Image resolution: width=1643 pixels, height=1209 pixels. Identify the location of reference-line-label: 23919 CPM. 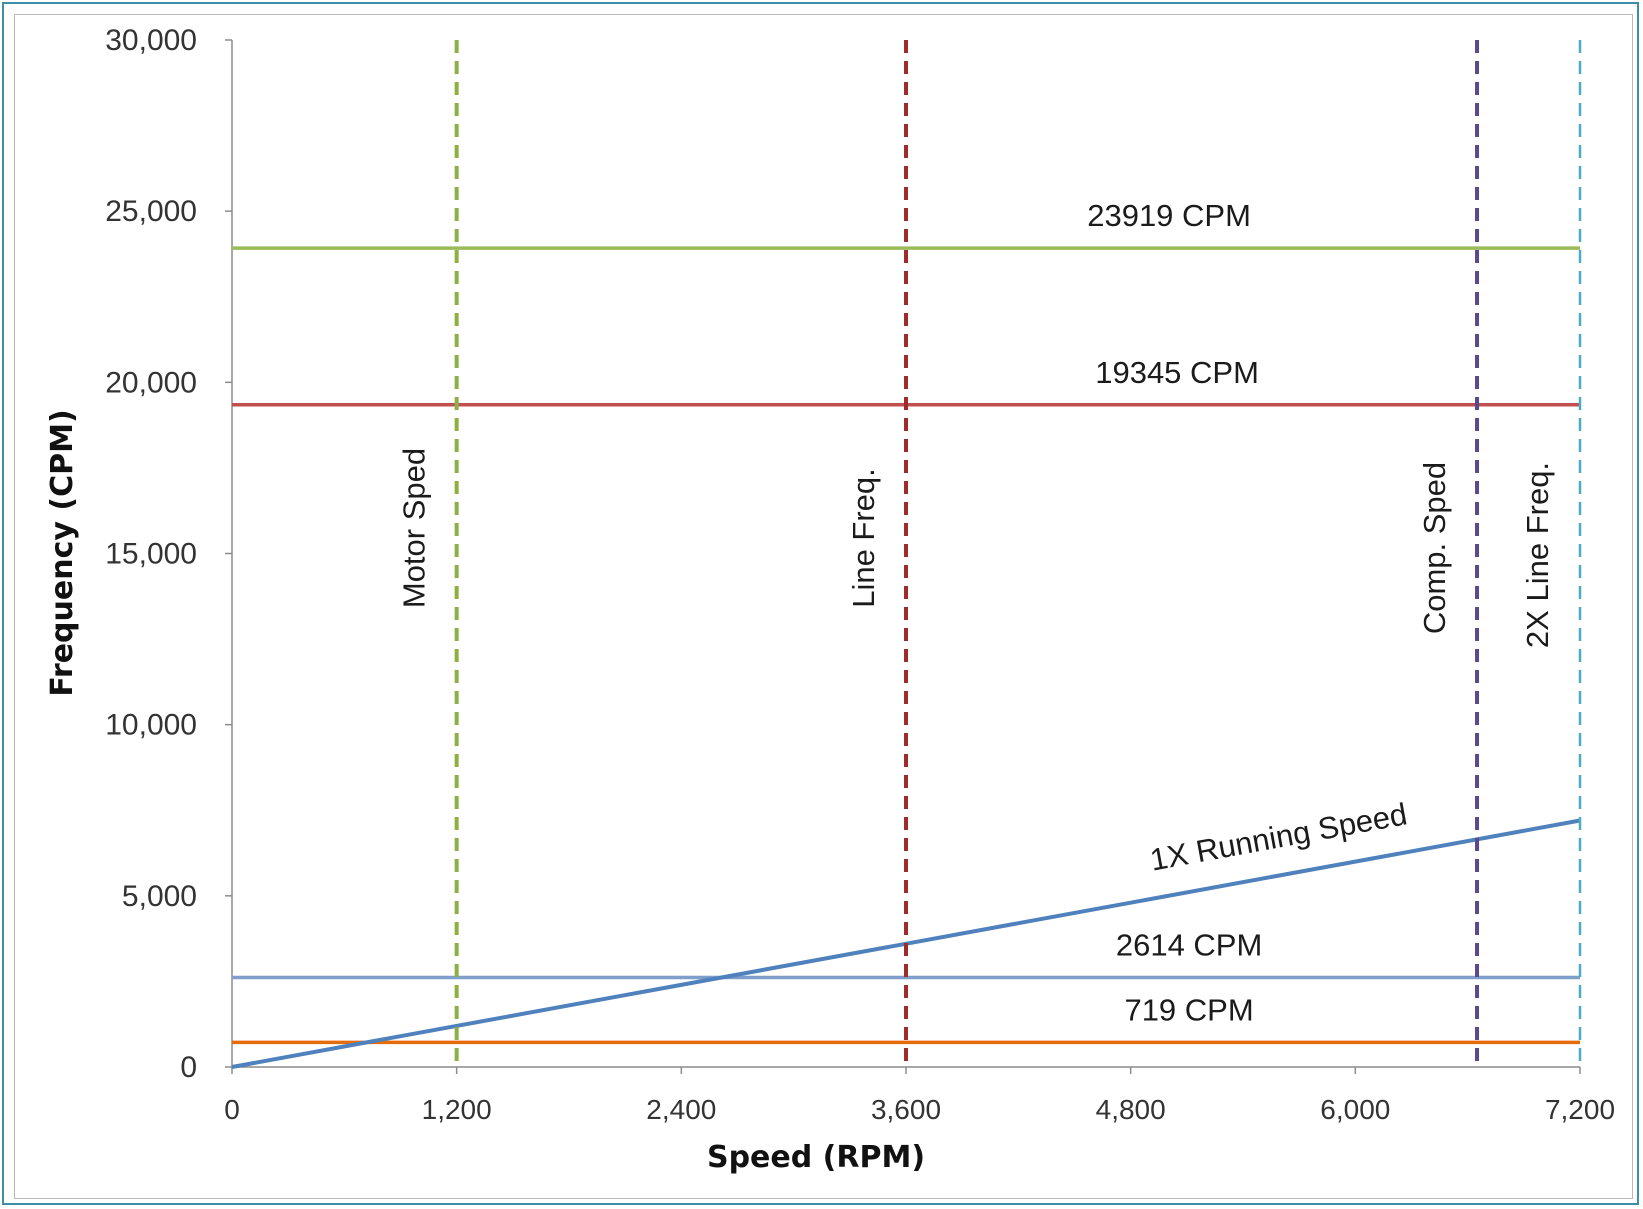
(1169, 215).